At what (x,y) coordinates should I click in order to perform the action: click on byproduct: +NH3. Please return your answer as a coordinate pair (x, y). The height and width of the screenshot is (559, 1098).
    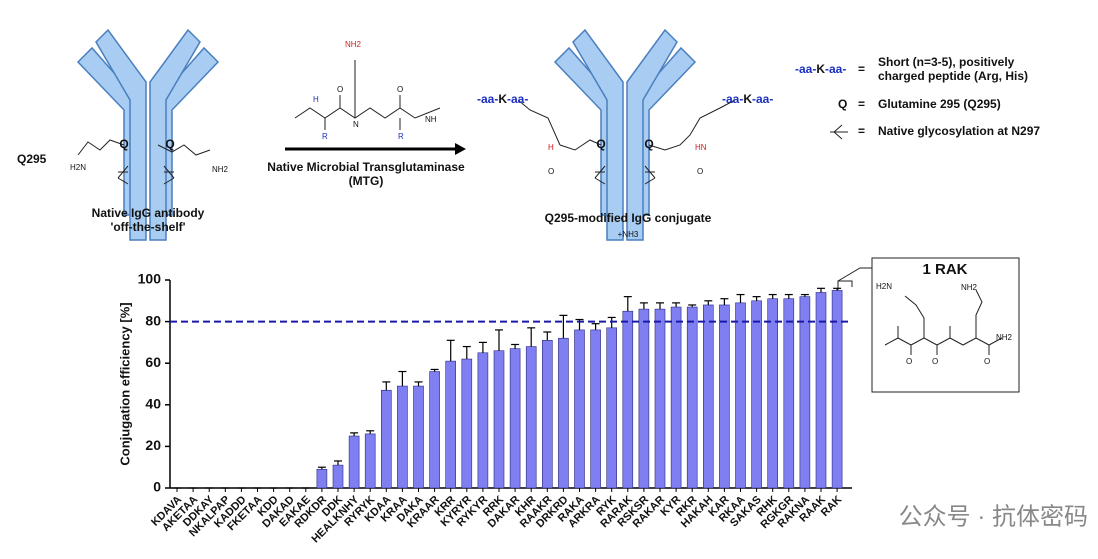
    Looking at the image, I should click on (628, 234).